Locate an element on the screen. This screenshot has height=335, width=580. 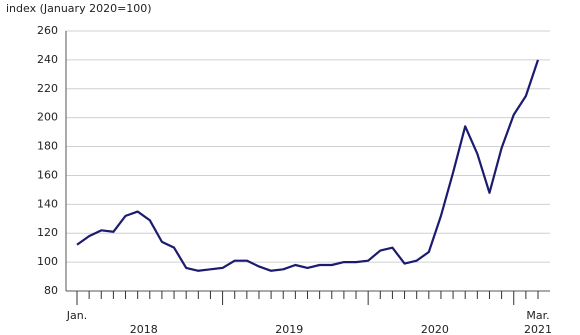
x-group-label: 2018 is located at coordinates (144, 329).